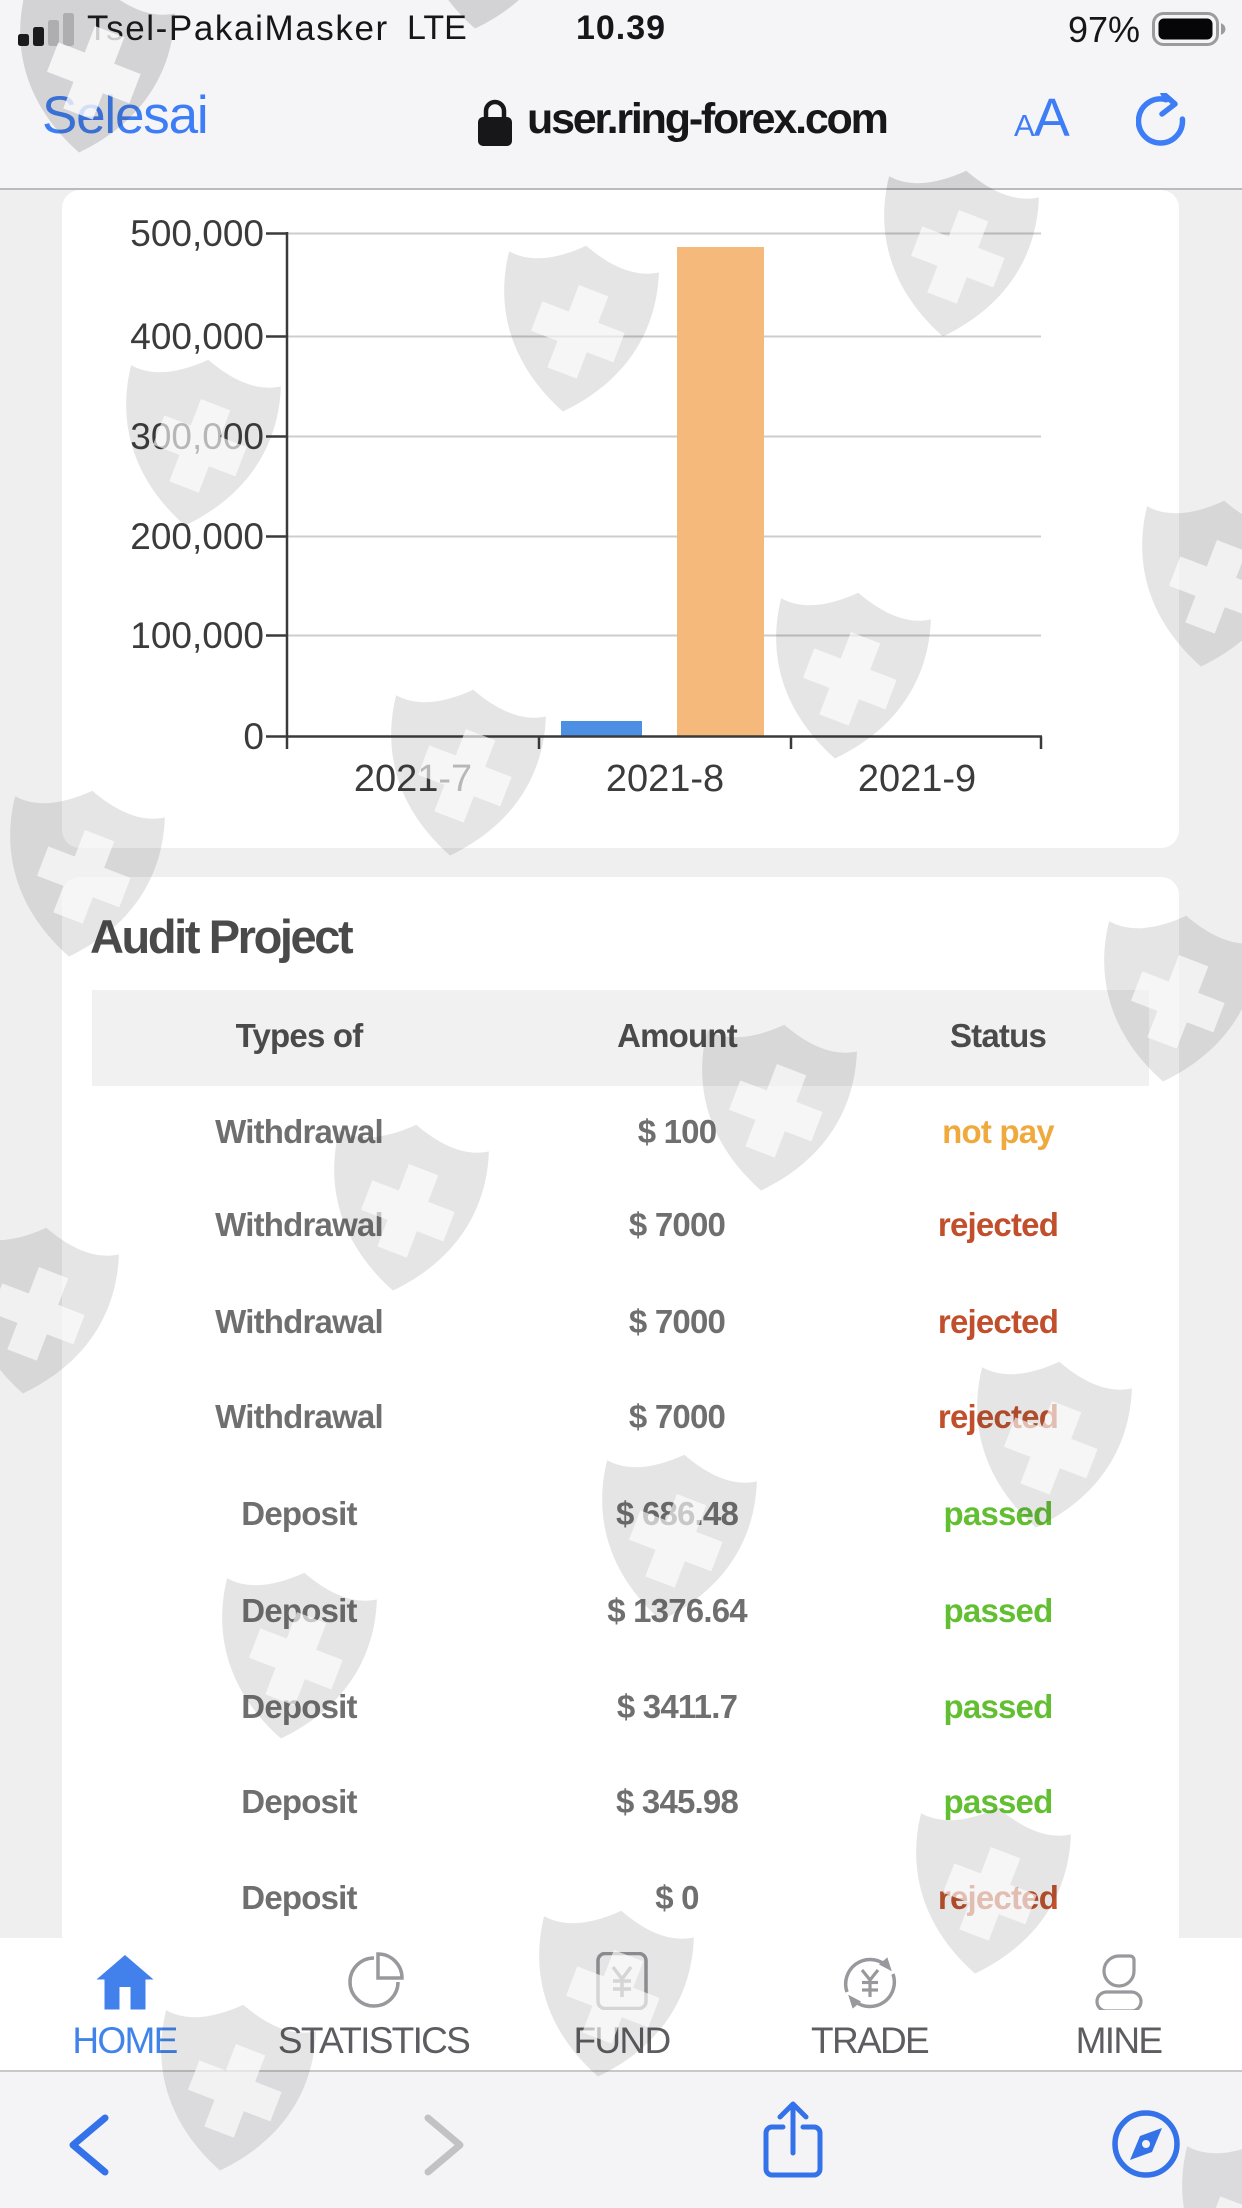 Image resolution: width=1242 pixels, height=2208 pixels. I want to click on svg-text: 0, so click(253, 736).